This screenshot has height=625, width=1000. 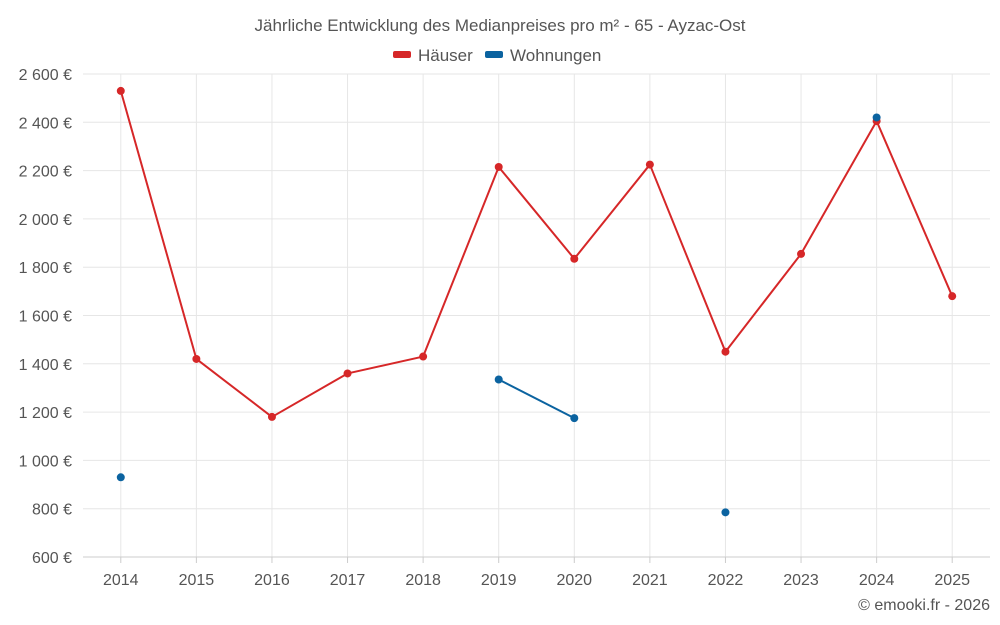 What do you see at coordinates (272, 580) in the screenshot?
I see `x-tick-label: 2016` at bounding box center [272, 580].